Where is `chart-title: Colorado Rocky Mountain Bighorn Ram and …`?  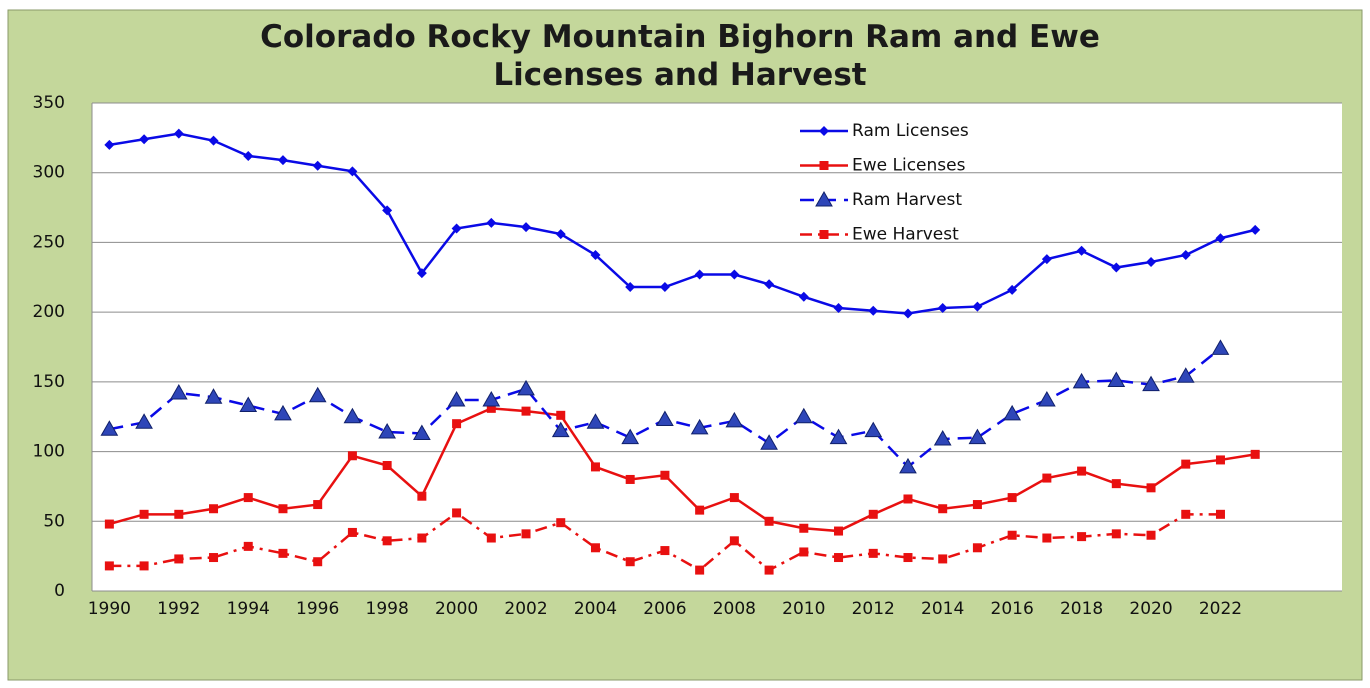 chart-title: Colorado Rocky Mountain Bighorn Ram and … is located at coordinates (680, 56).